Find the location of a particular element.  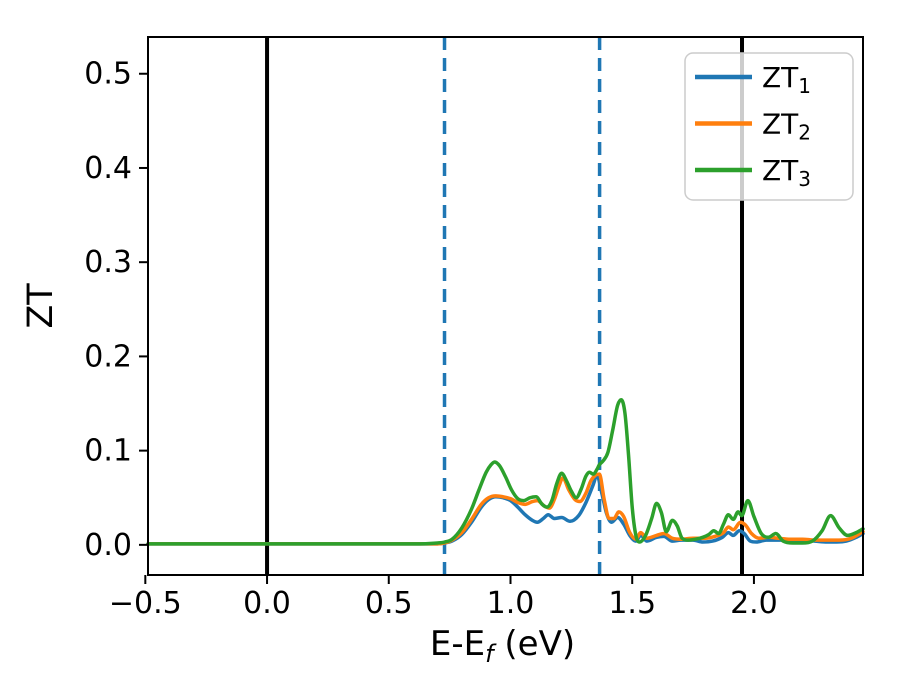

legend-label-zt1: ZT1 is located at coordinates (786, 79).